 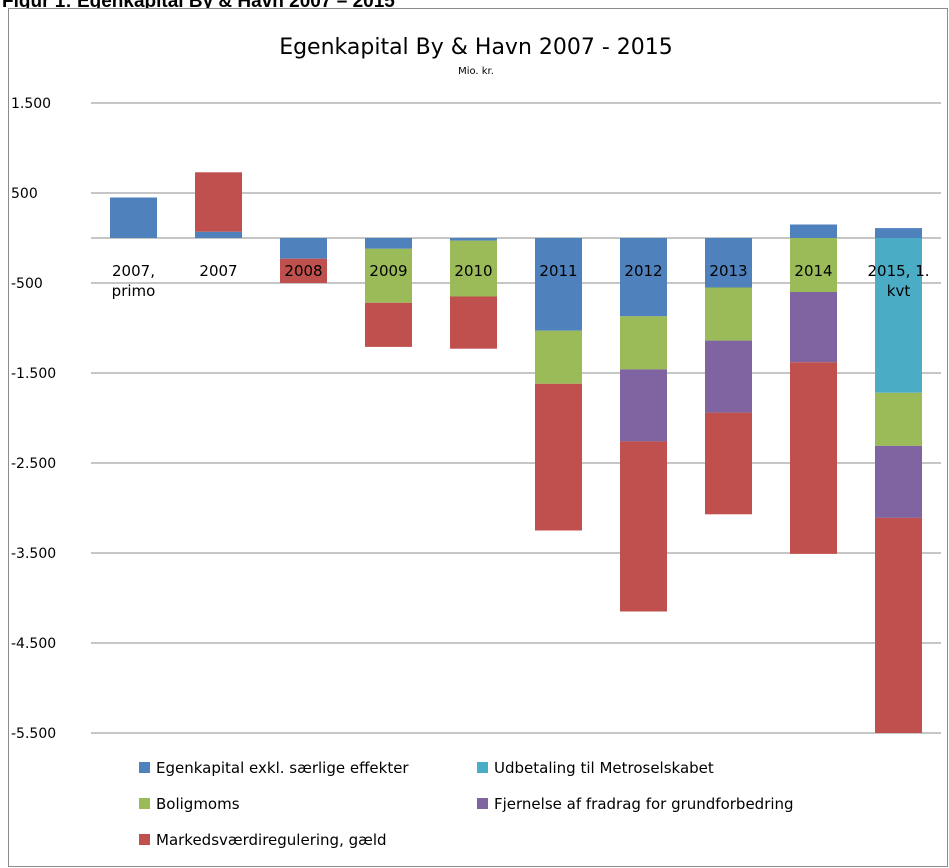 I want to click on y-tick-label: -500, so click(x=27, y=284).